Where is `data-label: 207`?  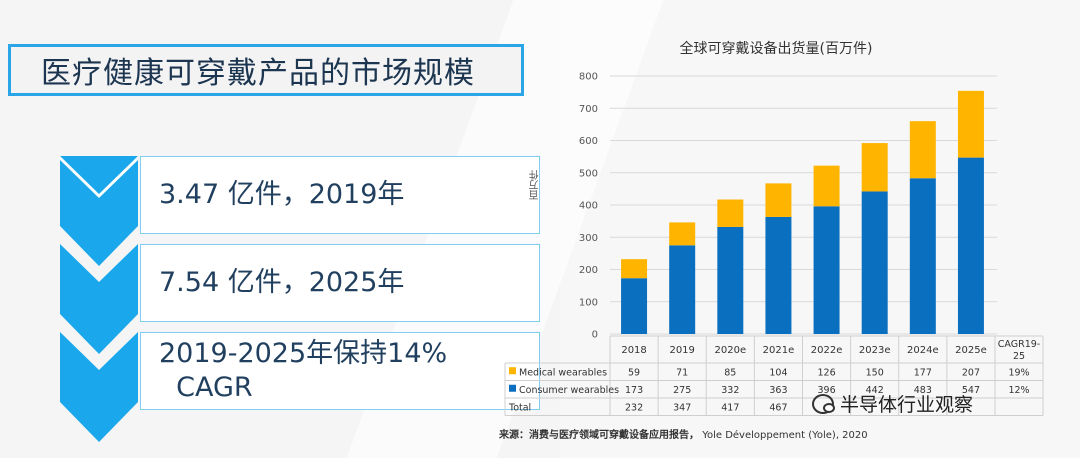 data-label: 207 is located at coordinates (971, 372).